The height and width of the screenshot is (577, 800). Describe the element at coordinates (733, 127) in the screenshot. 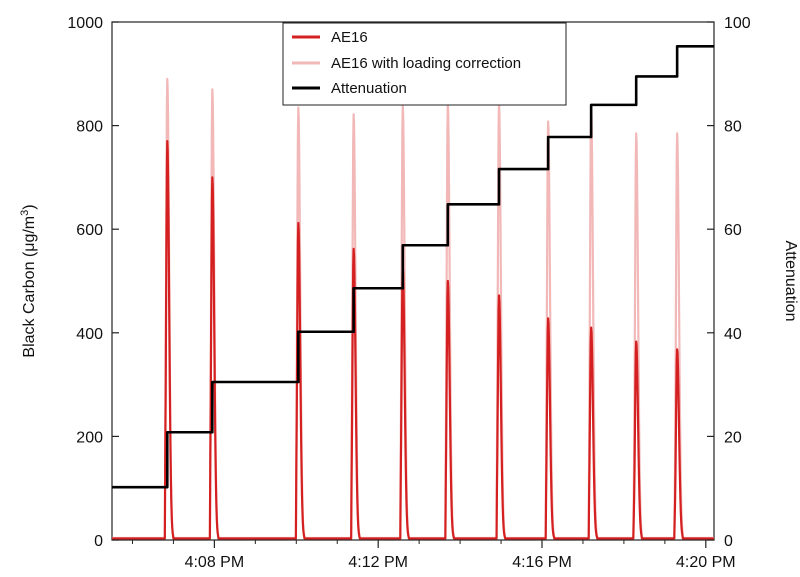

I see `y-right-tick-label: 80` at that location.